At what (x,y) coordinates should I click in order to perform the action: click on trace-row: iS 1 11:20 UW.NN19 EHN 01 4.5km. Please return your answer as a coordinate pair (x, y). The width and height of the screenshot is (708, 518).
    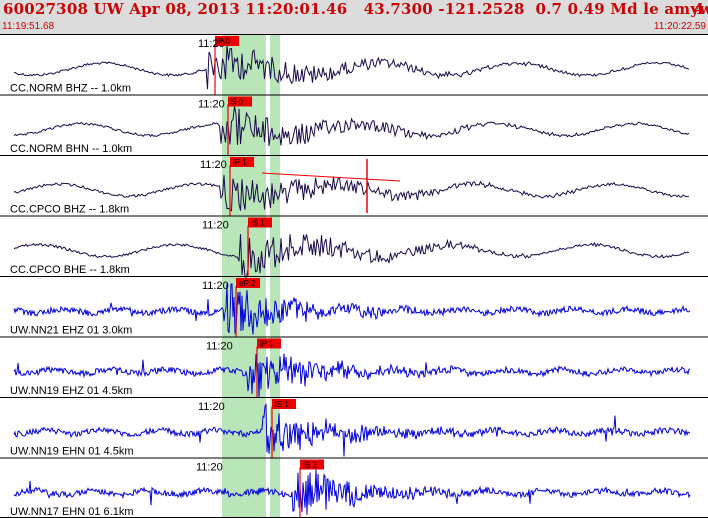
    Looking at the image, I should click on (354, 427).